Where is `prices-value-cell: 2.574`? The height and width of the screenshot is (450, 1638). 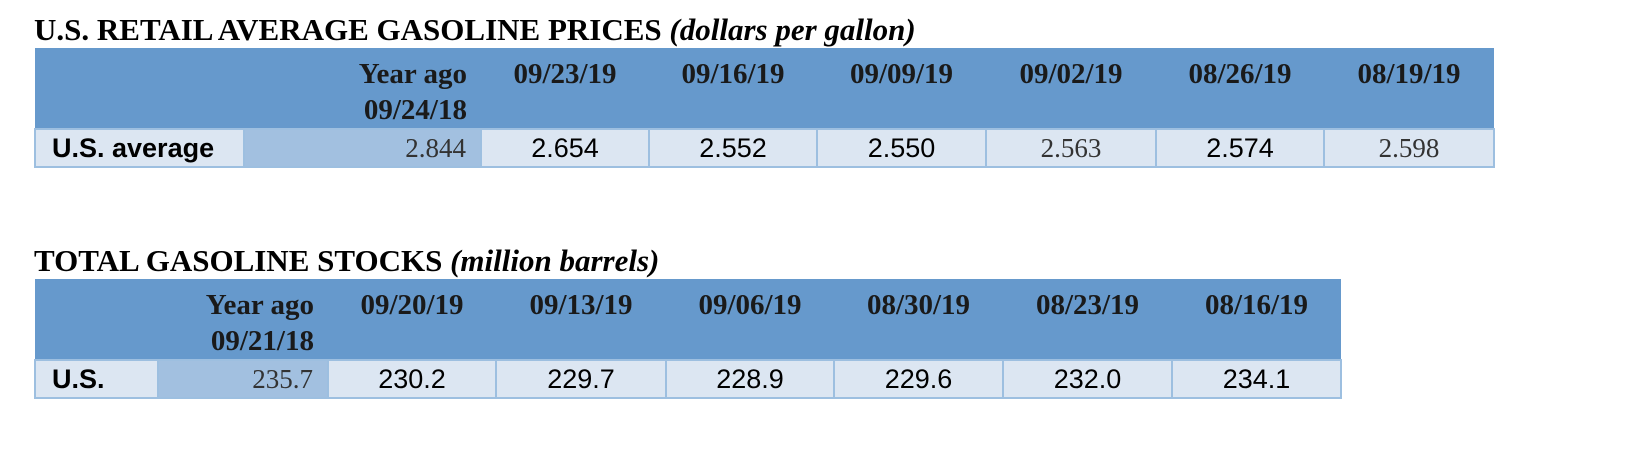
prices-value-cell: 2.574 is located at coordinates (1240, 148).